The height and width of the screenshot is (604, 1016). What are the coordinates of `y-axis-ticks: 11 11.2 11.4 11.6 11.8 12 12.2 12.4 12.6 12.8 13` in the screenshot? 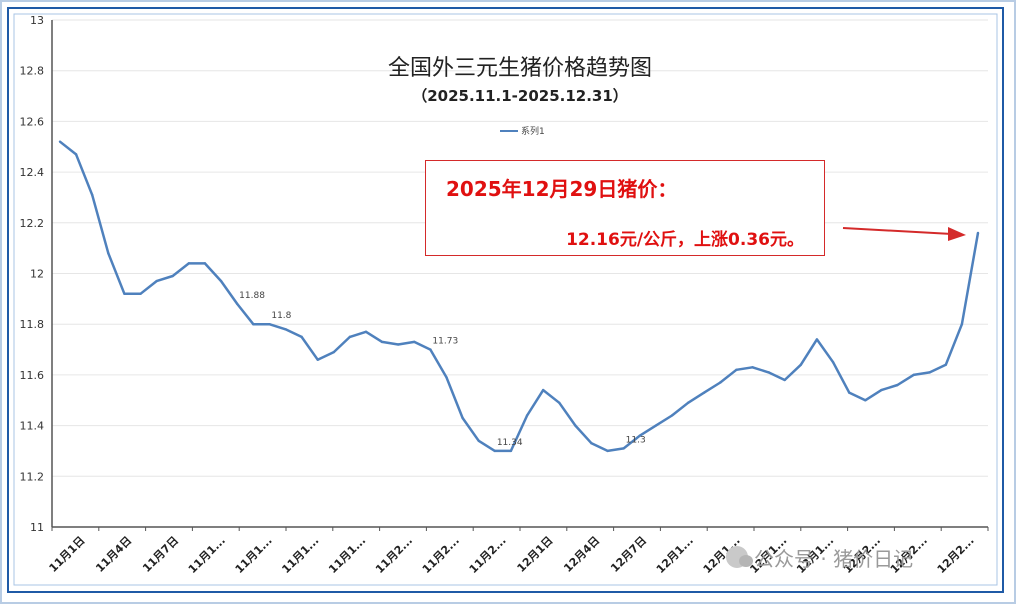 It's located at (32, 274).